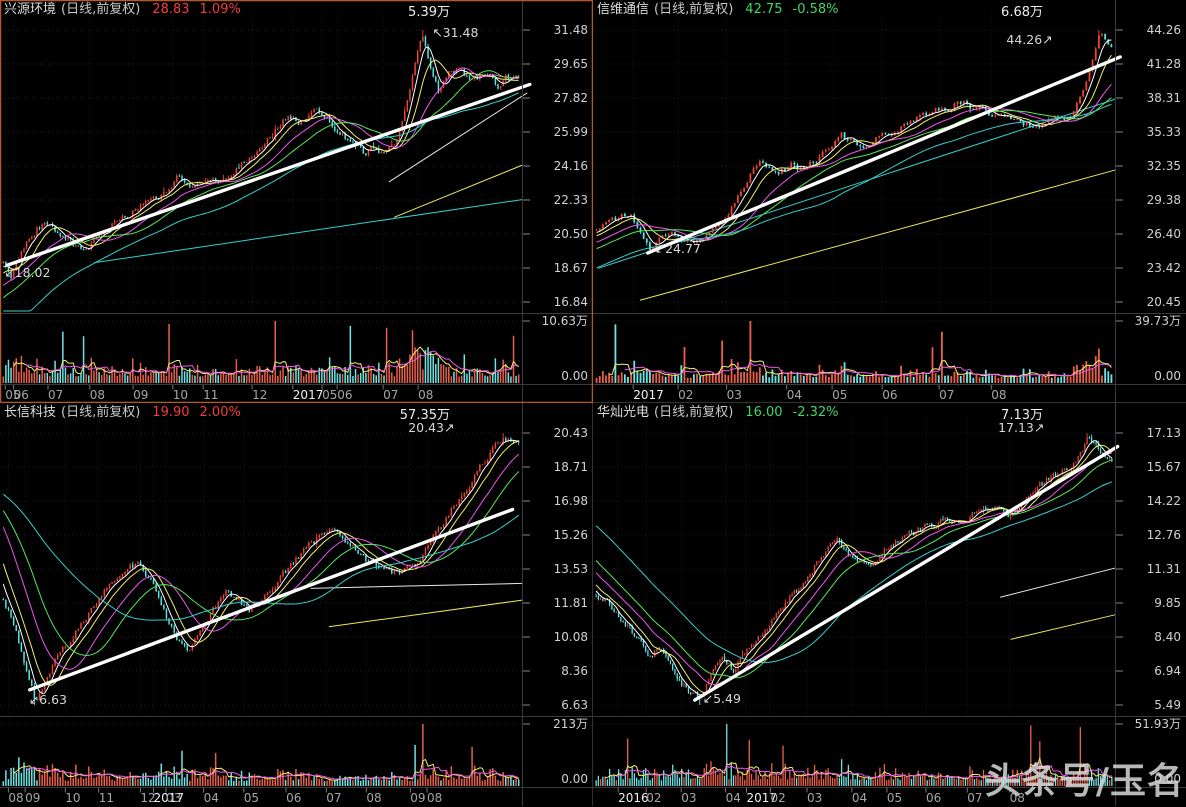  Describe the element at coordinates (571, 132) in the screenshot. I see `y-axis-label: 25.99` at that location.